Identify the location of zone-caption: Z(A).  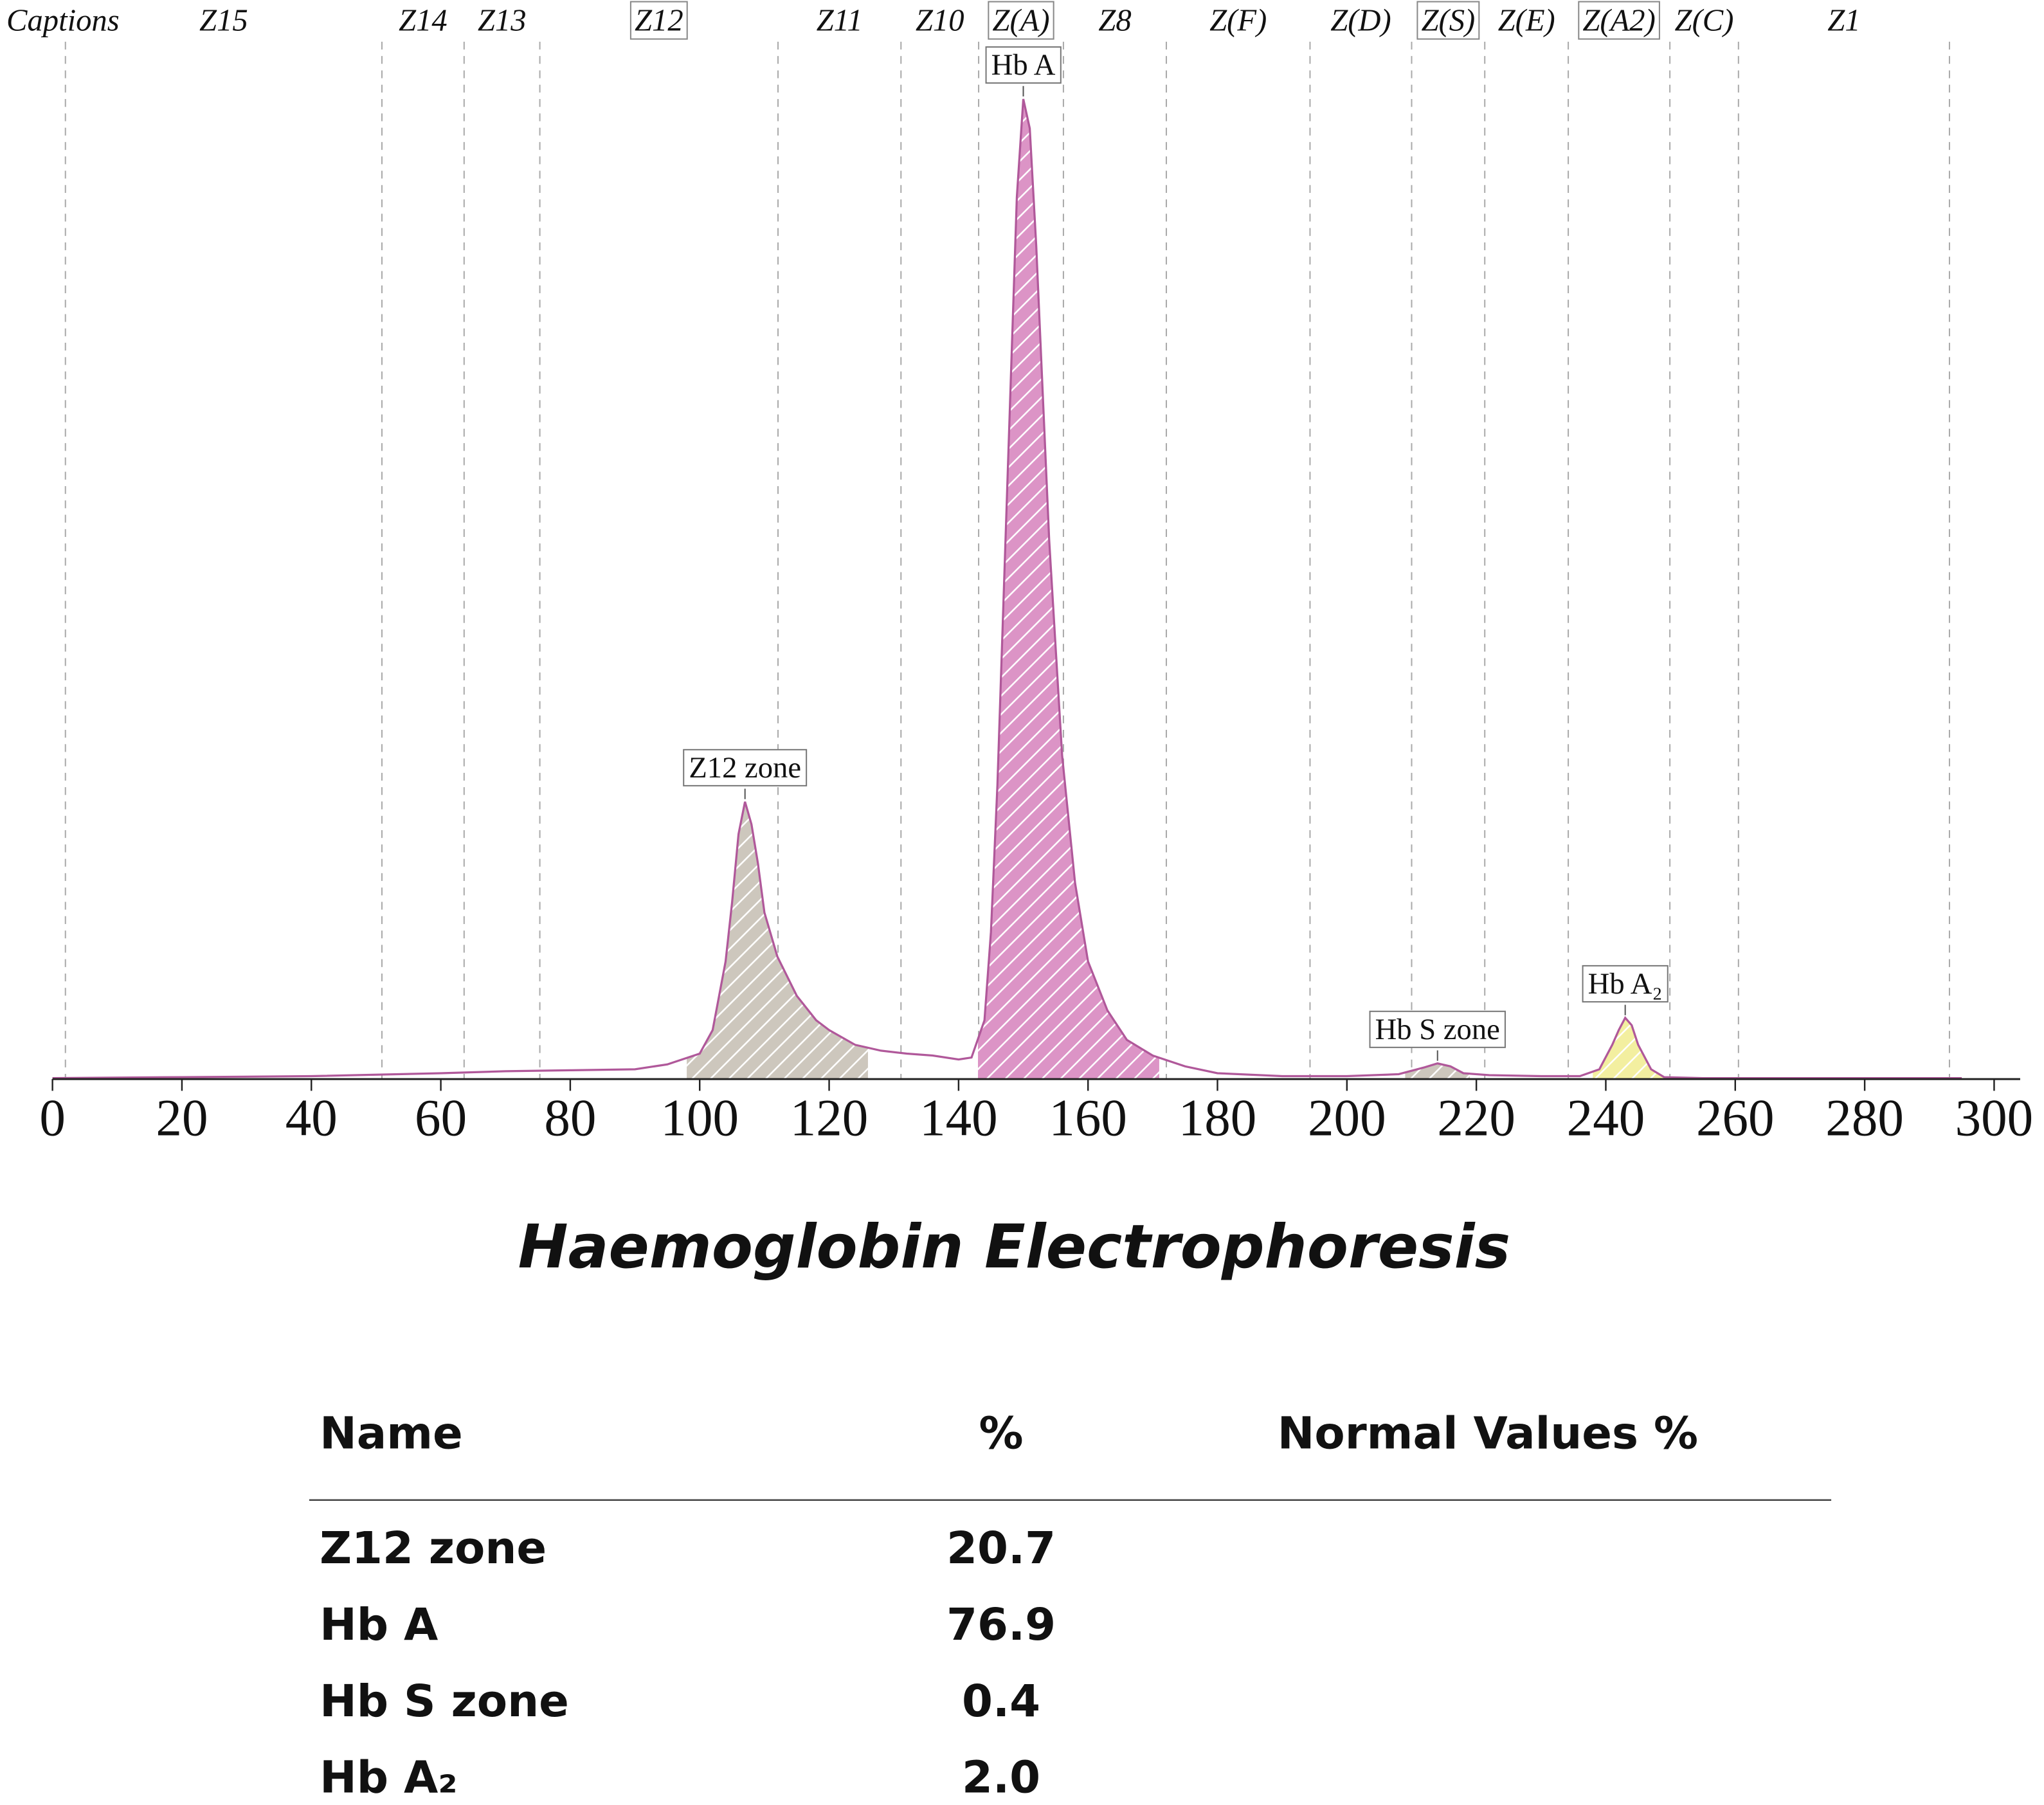
(1020, 20).